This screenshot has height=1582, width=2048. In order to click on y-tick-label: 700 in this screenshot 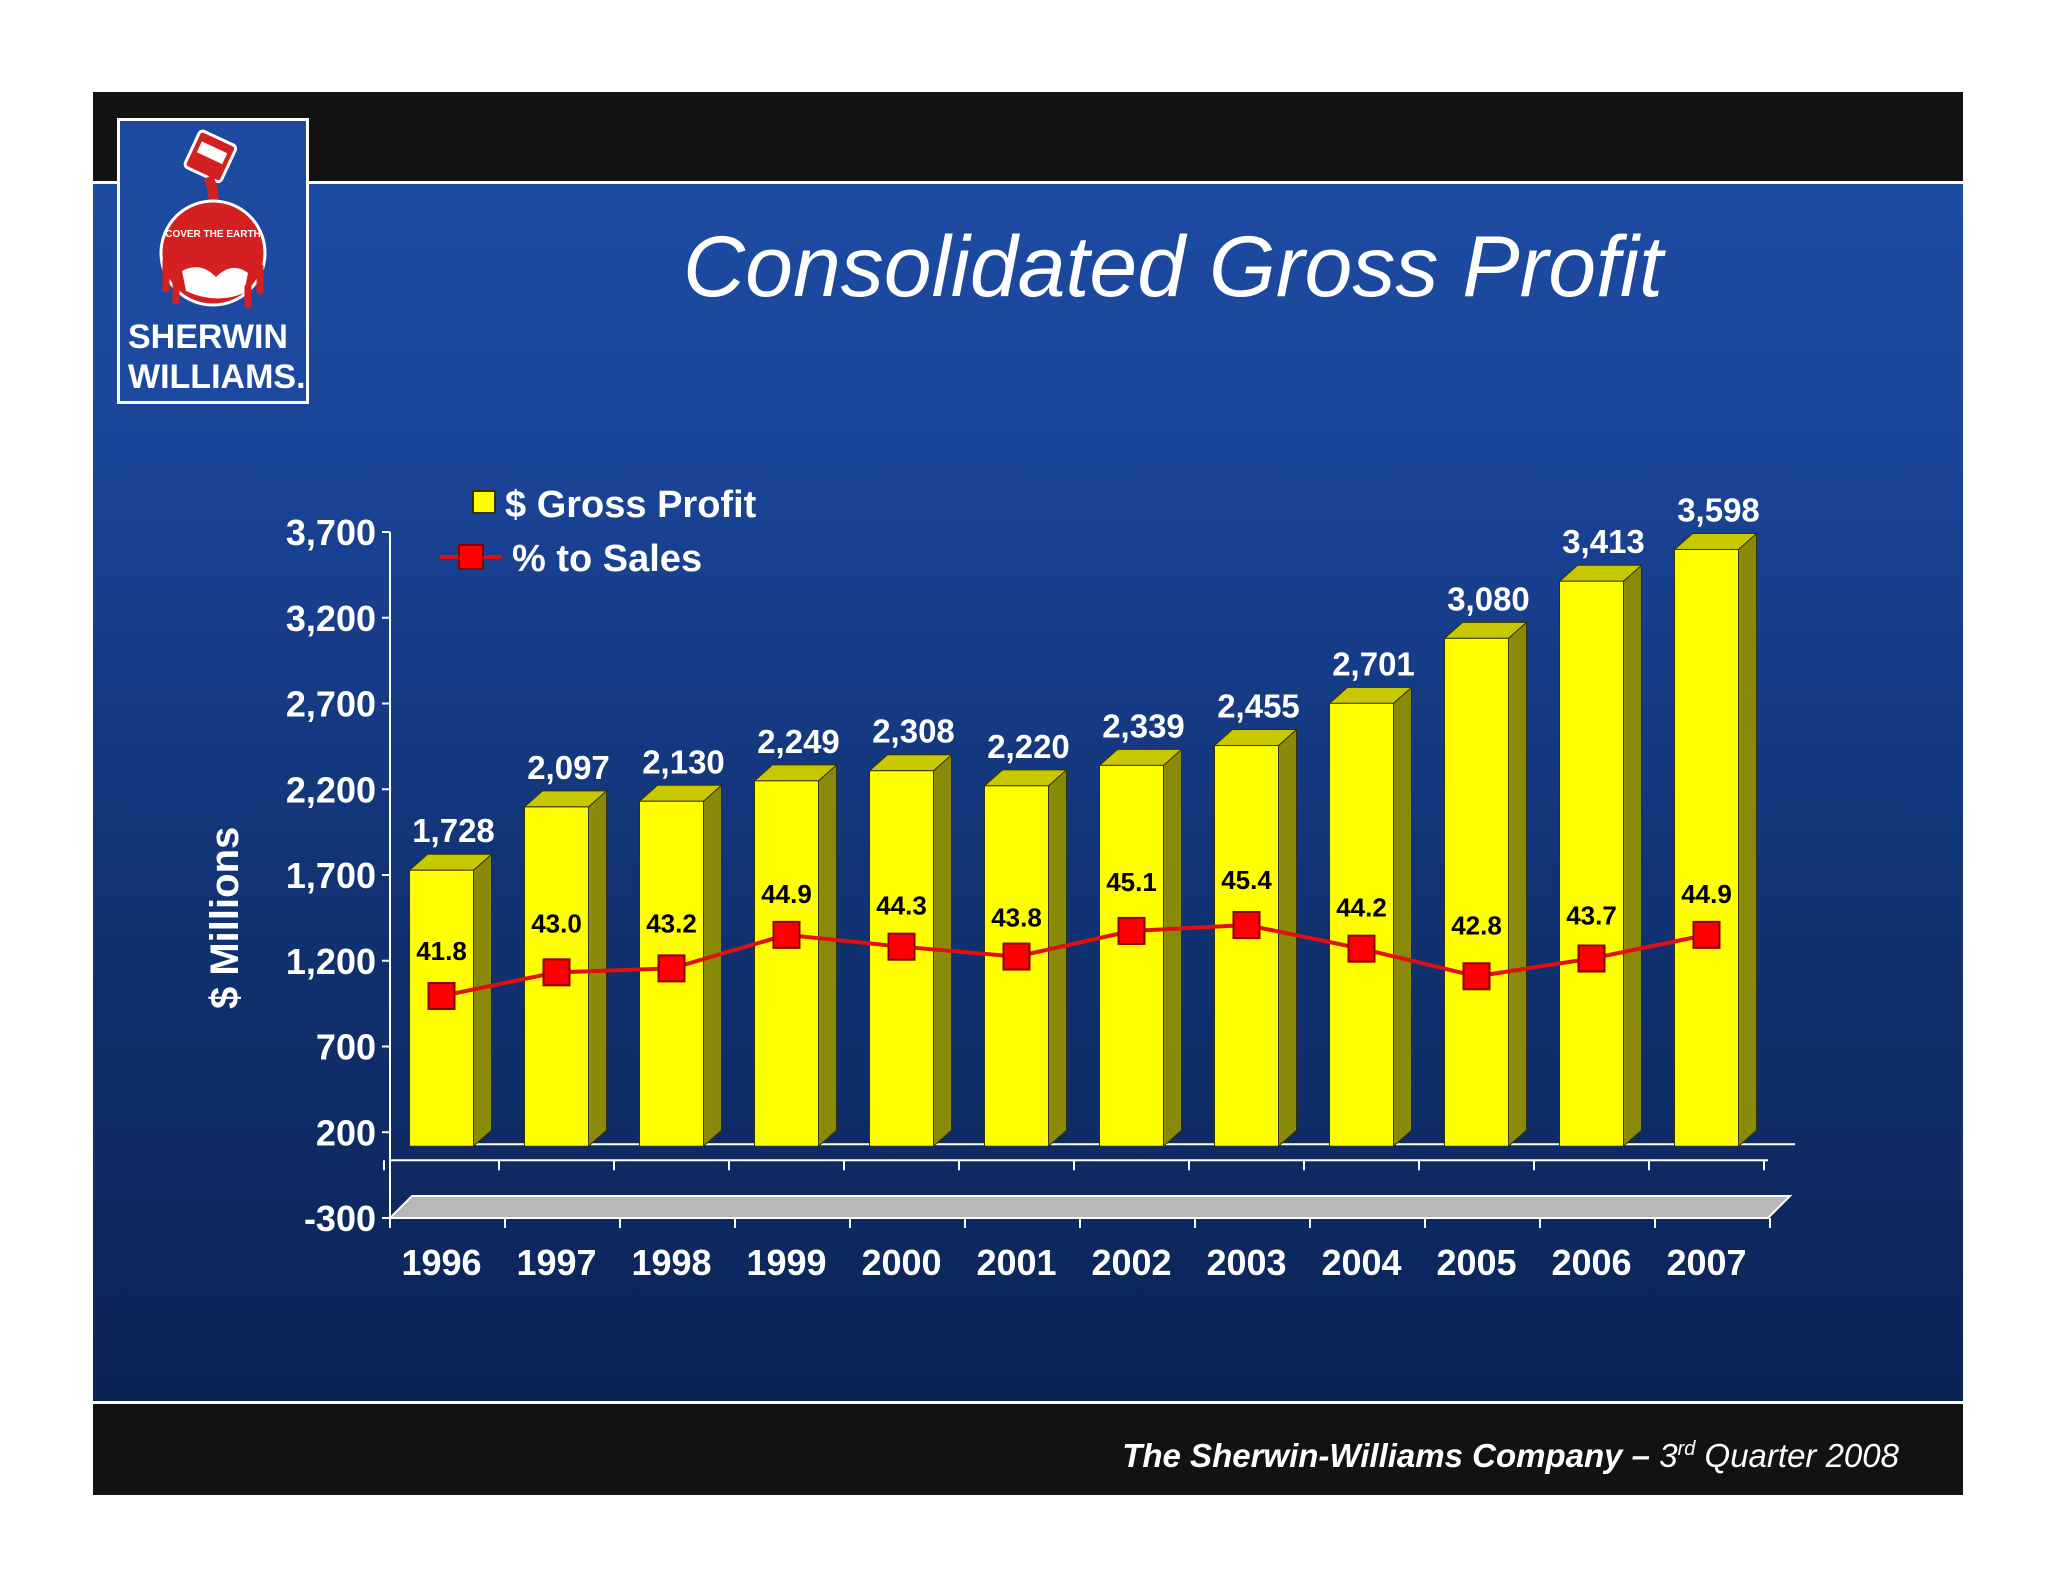, I will do `click(346, 1047)`.